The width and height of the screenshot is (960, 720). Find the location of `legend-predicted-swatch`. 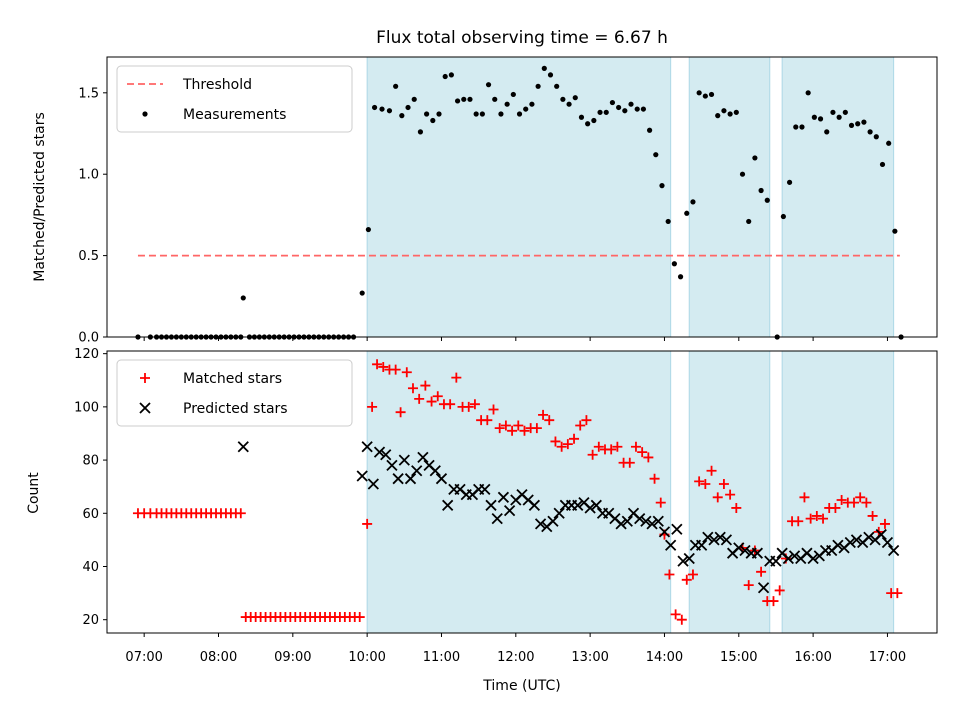

legend-predicted-swatch is located at coordinates (145, 408).